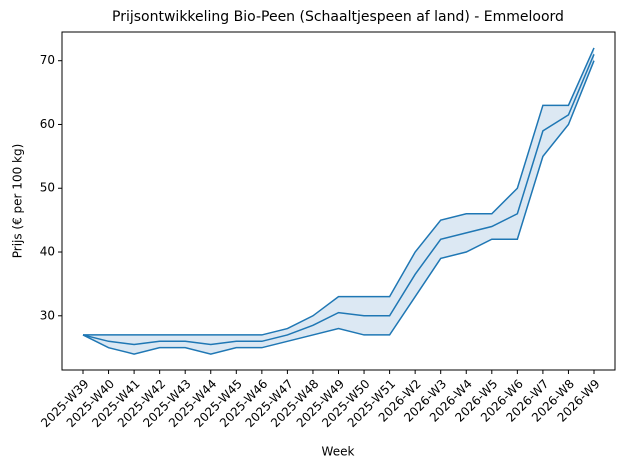 This screenshot has width=626, height=469. Describe the element at coordinates (47, 60) in the screenshot. I see `y-tick-label: 70` at that location.